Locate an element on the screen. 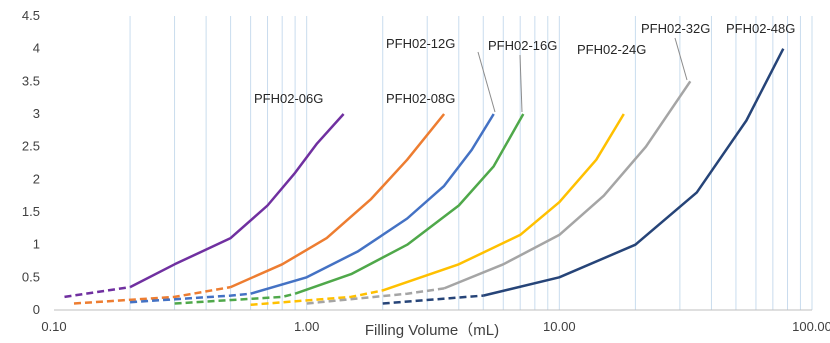 The image size is (830, 343). y-tick-label: 0 is located at coordinates (36, 309).